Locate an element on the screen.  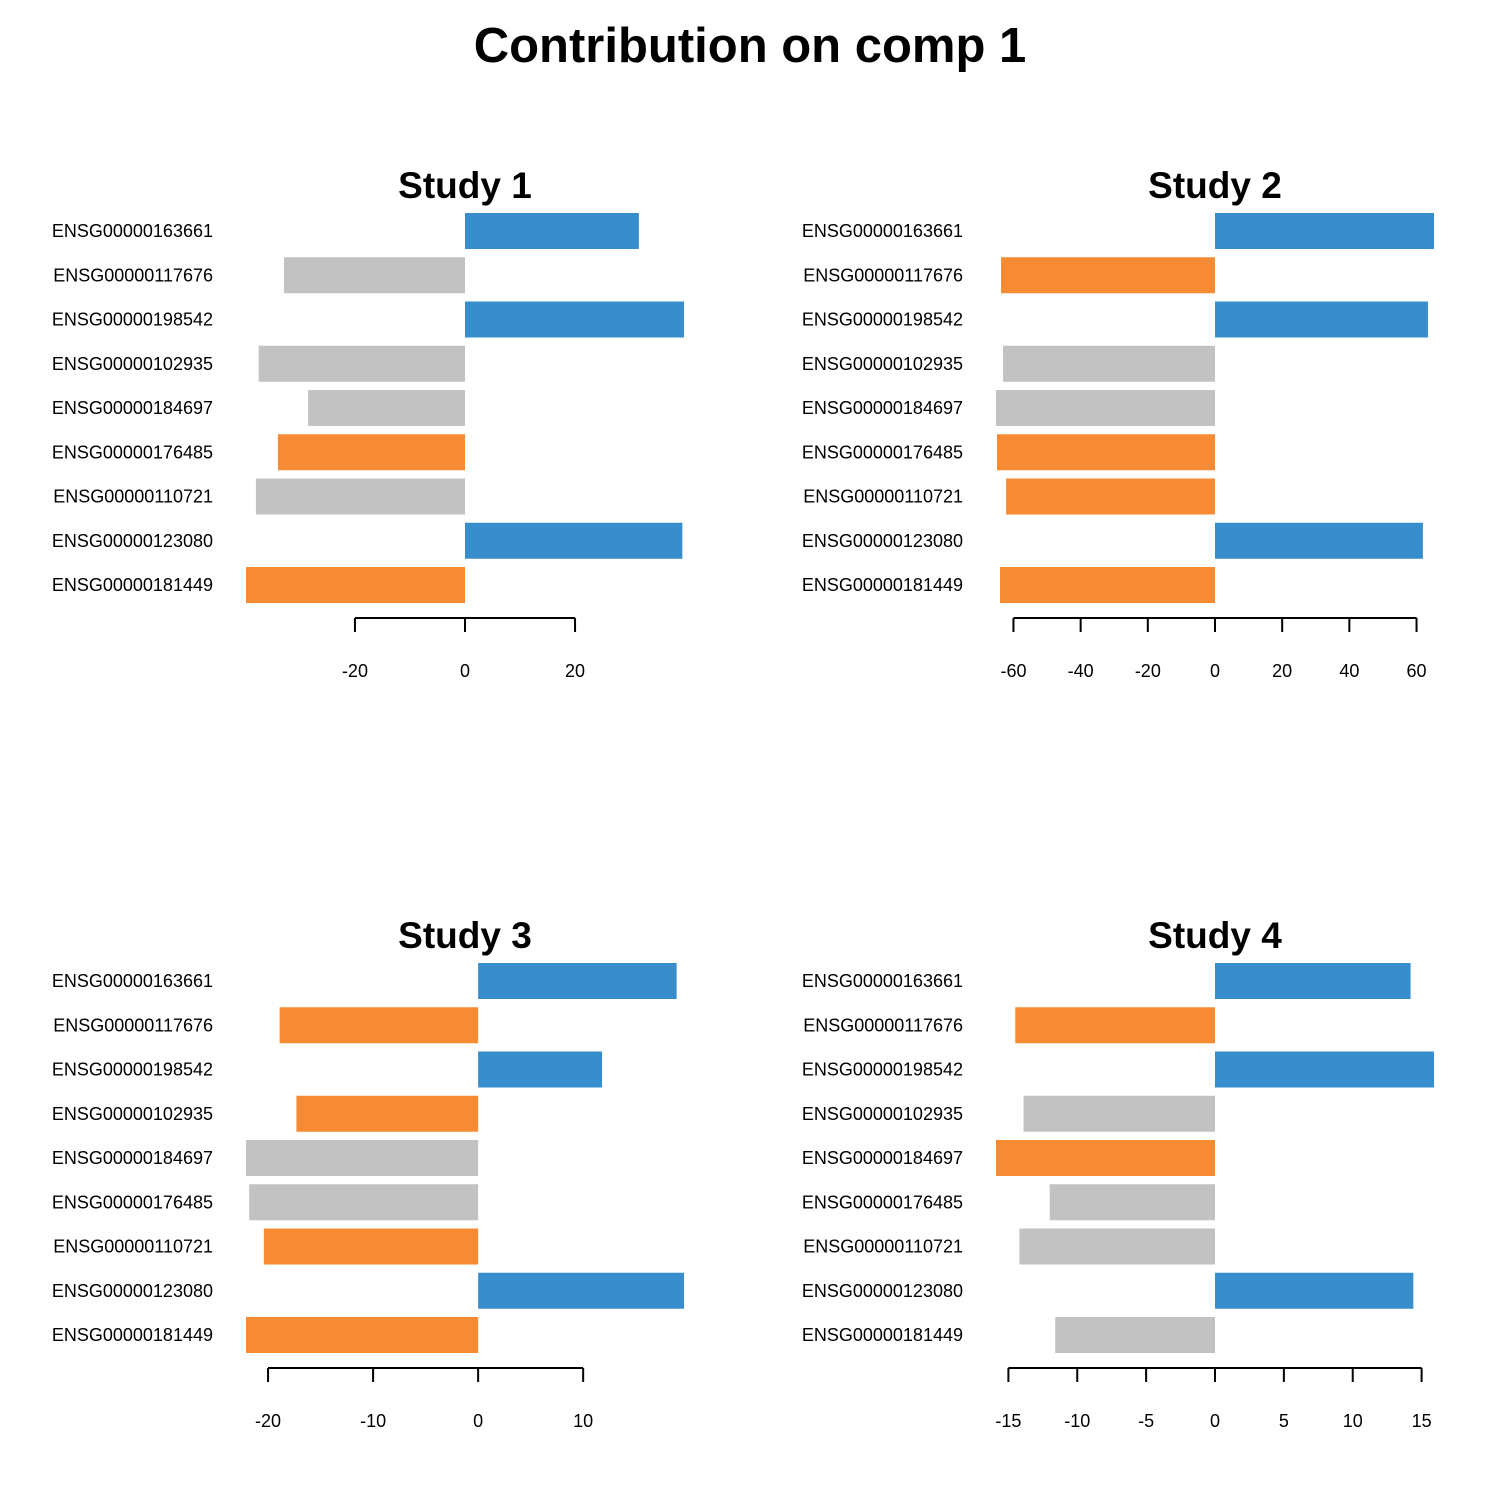
main-title: Contribution on comp 1 is located at coordinates (750, 46).